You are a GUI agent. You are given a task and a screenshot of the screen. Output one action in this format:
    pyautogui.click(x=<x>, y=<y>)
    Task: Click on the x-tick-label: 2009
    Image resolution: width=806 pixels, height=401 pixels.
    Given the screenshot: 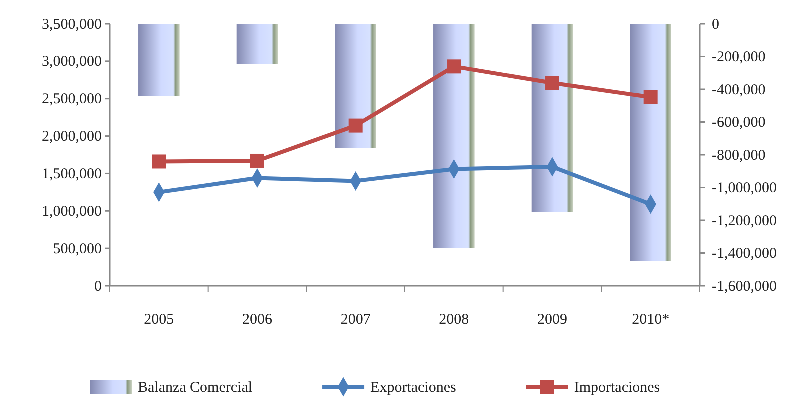 What is the action you would take?
    pyautogui.click(x=553, y=320)
    